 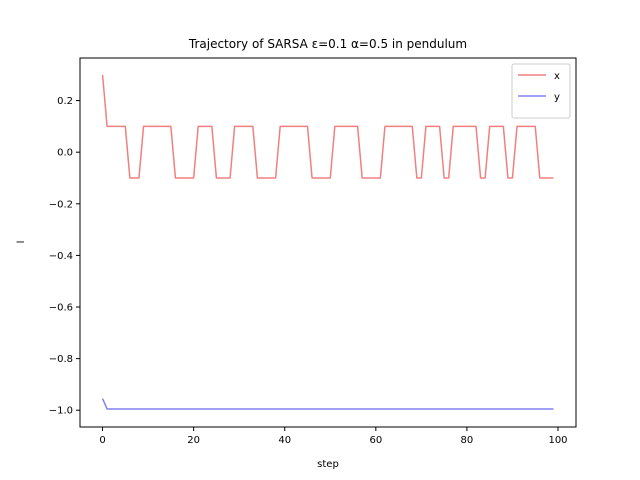 I want to click on legend: xy, so click(x=541, y=91).